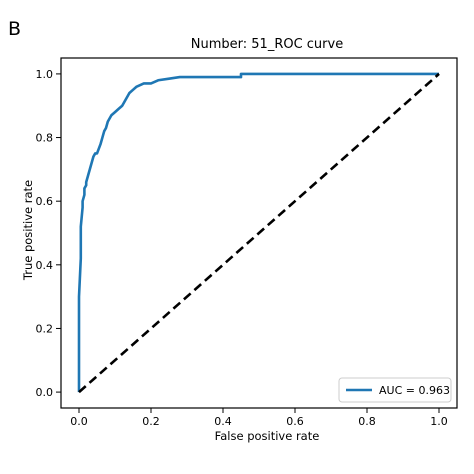 Image resolution: width=474 pixels, height=474 pixels. What do you see at coordinates (223, 421) in the screenshot?
I see `x-tick-label: 0.4` at bounding box center [223, 421].